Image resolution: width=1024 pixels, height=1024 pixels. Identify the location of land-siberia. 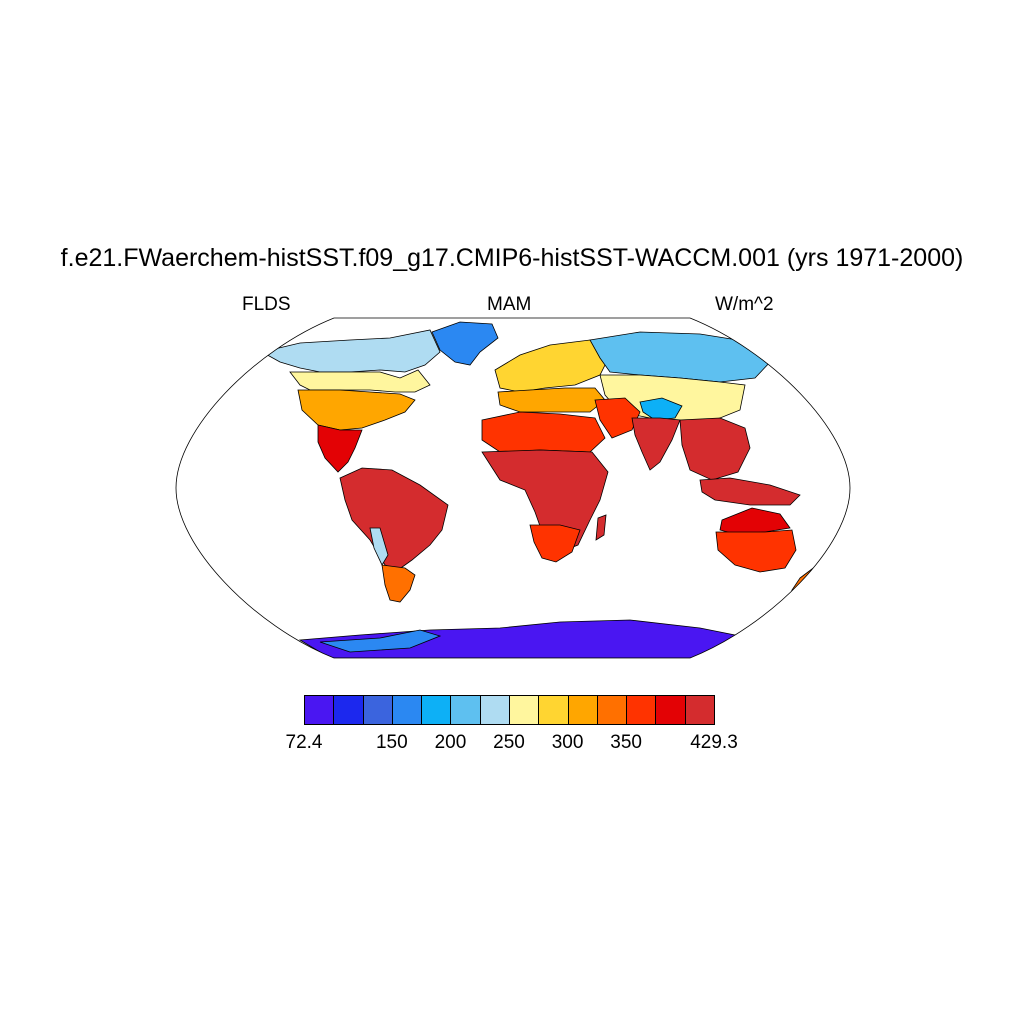
(681, 357).